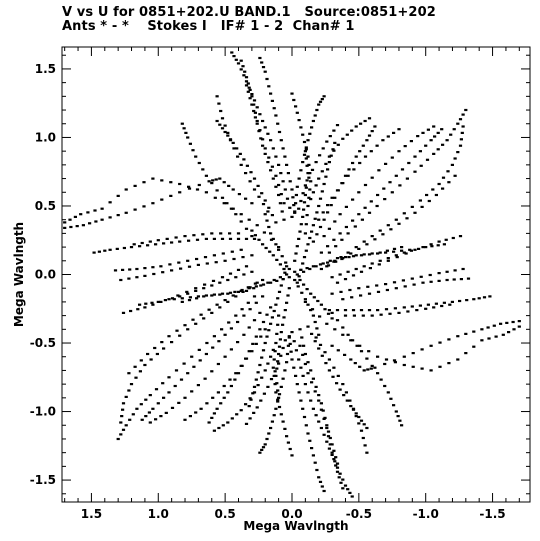 The height and width of the screenshot is (541, 540). What do you see at coordinates (291, 514) in the screenshot?
I see `x-tick-label: 0.0` at bounding box center [291, 514].